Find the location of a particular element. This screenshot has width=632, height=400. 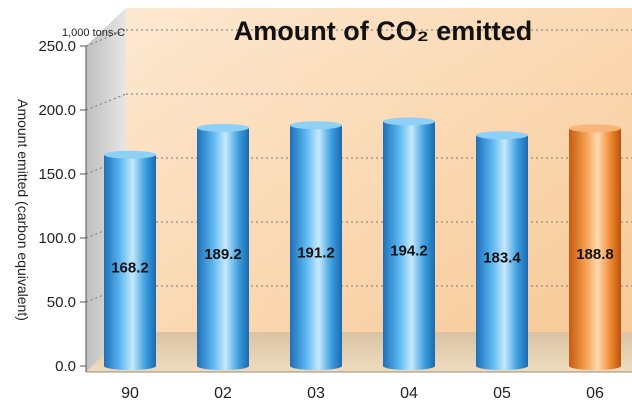

x-tick-label: 02 is located at coordinates (223, 392).